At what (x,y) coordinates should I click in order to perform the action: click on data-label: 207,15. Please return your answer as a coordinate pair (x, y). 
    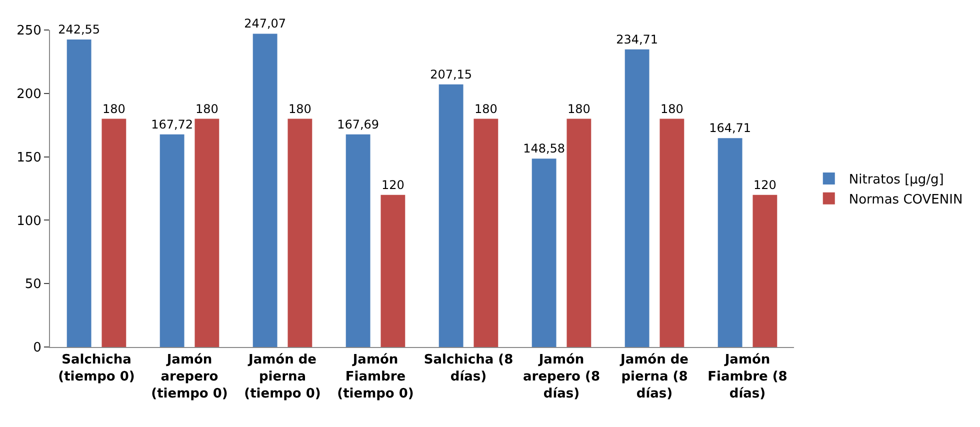
    Looking at the image, I should click on (451, 74).